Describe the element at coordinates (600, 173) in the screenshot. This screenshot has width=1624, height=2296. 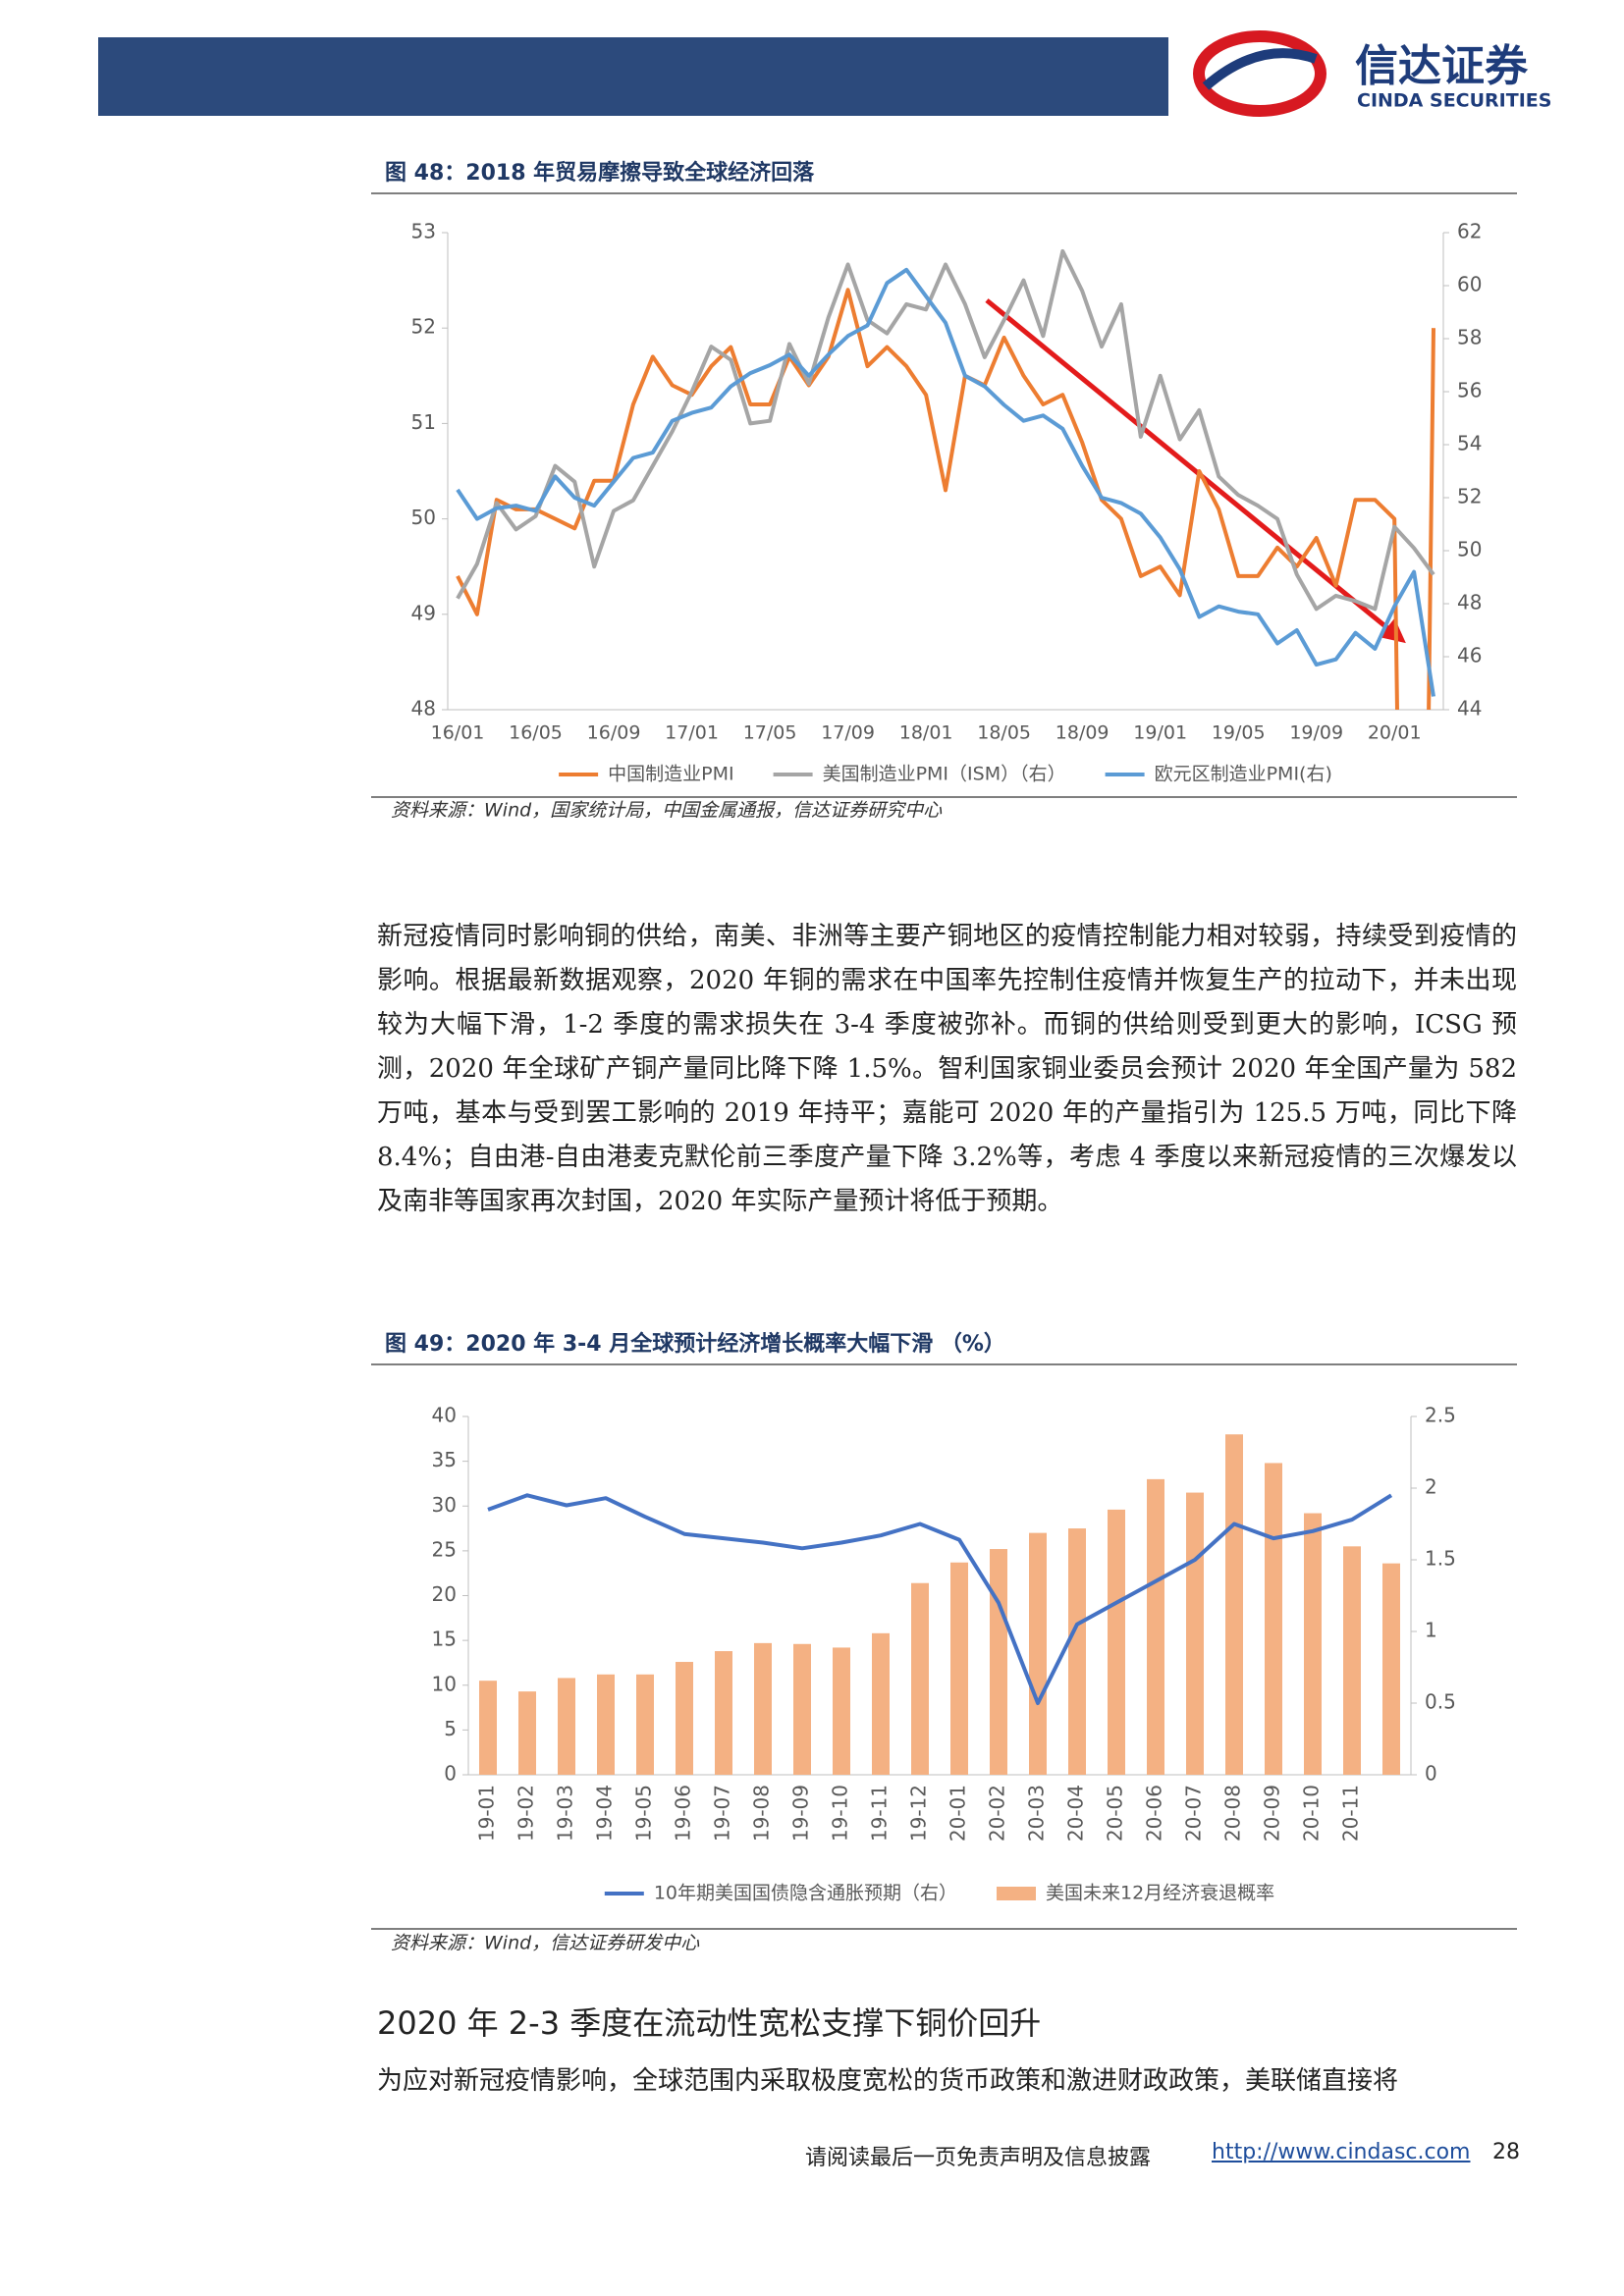
I see `figure-title: 图 48：2018 年贸易摩擦导致全球经济回落` at that location.